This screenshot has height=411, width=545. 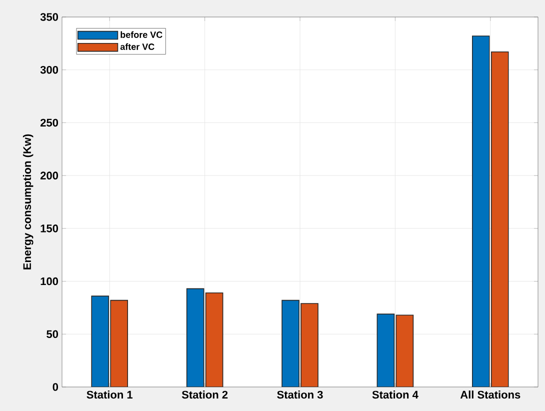 What do you see at coordinates (28, 202) in the screenshot?
I see `y-axis-title: Energy consumption (Kw)` at bounding box center [28, 202].